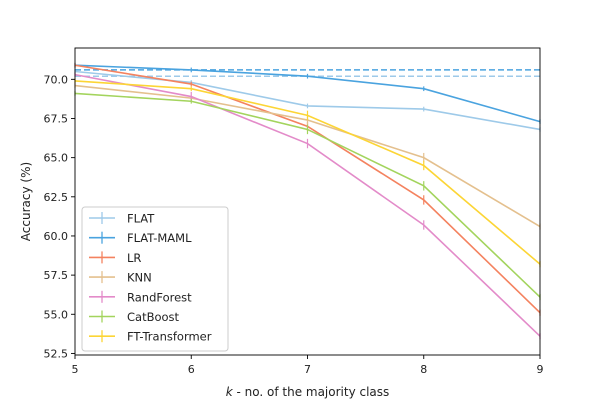 This screenshot has width=600, height=400. Describe the element at coordinates (141, 219) in the screenshot. I see `legend-label-FLAT: FLAT` at that location.